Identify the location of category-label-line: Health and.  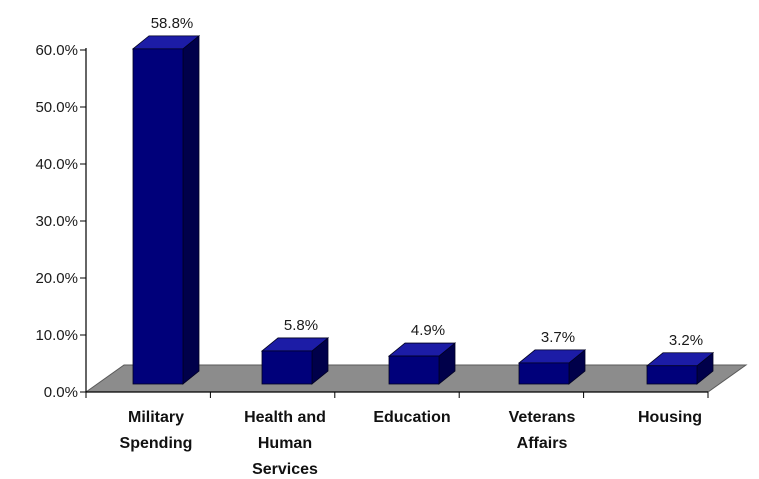
(285, 417).